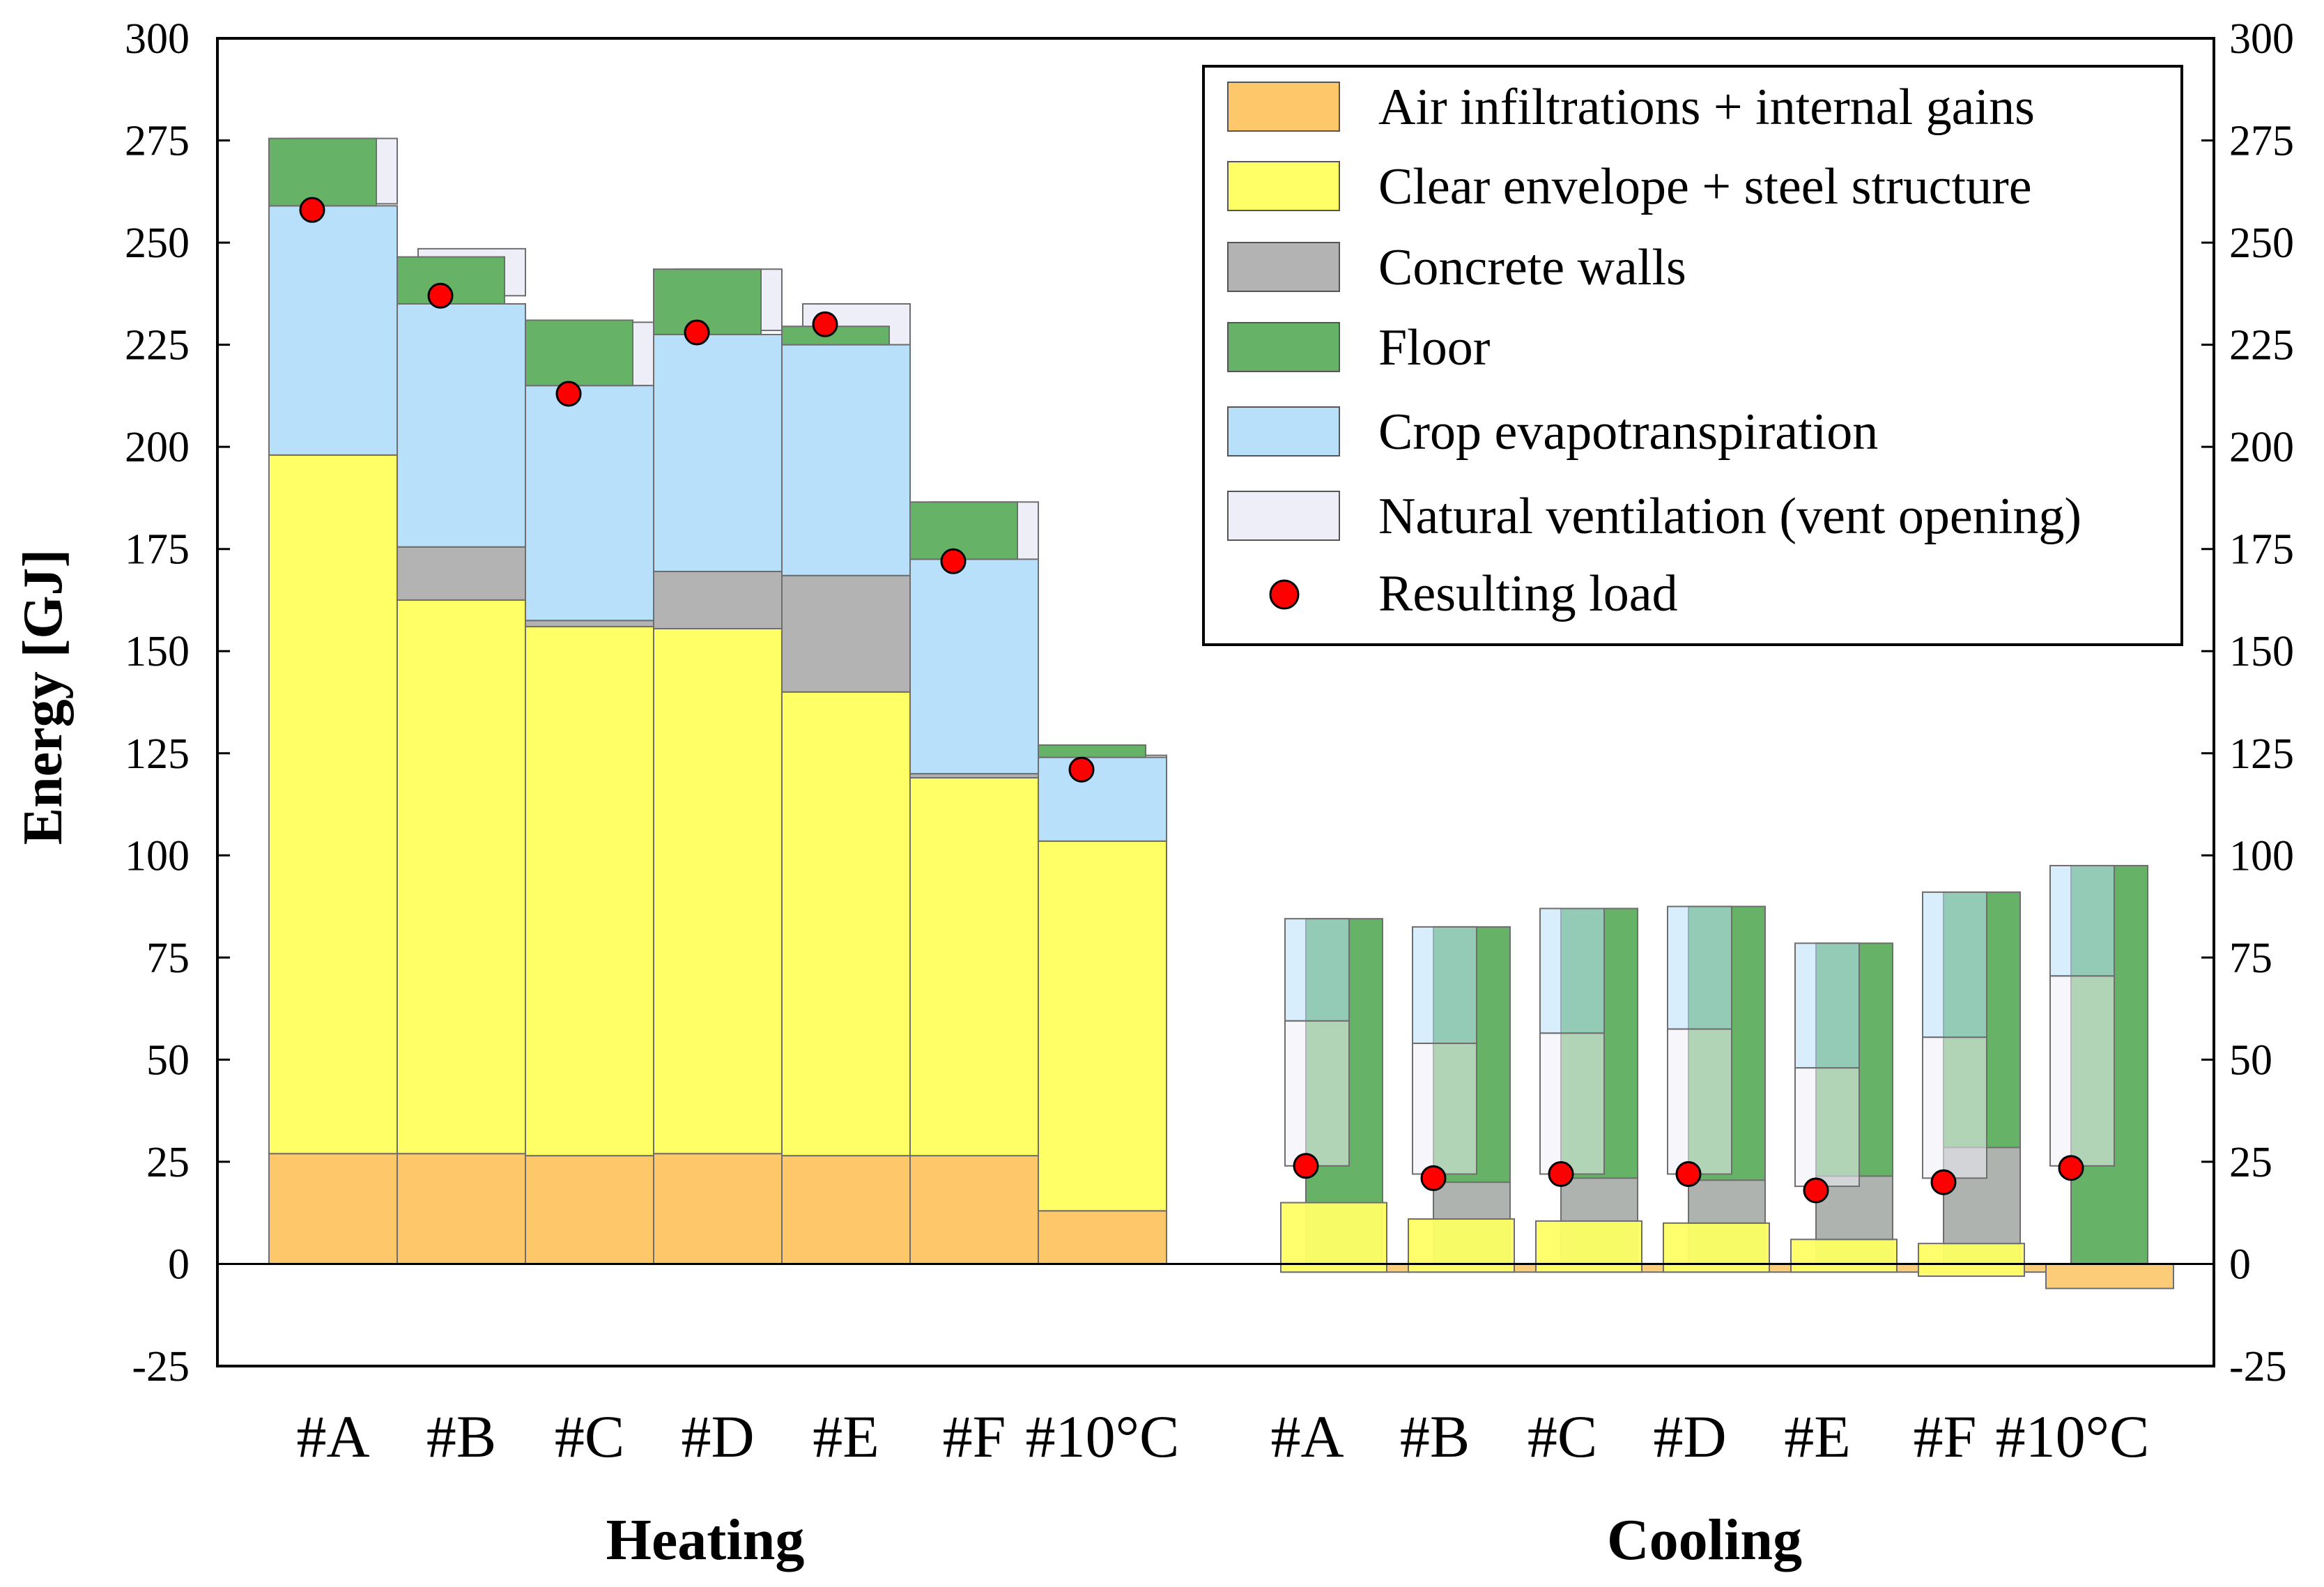 The image size is (2324, 1587). What do you see at coordinates (2261, 856) in the screenshot?
I see `y-tick-label-right: 100` at bounding box center [2261, 856].